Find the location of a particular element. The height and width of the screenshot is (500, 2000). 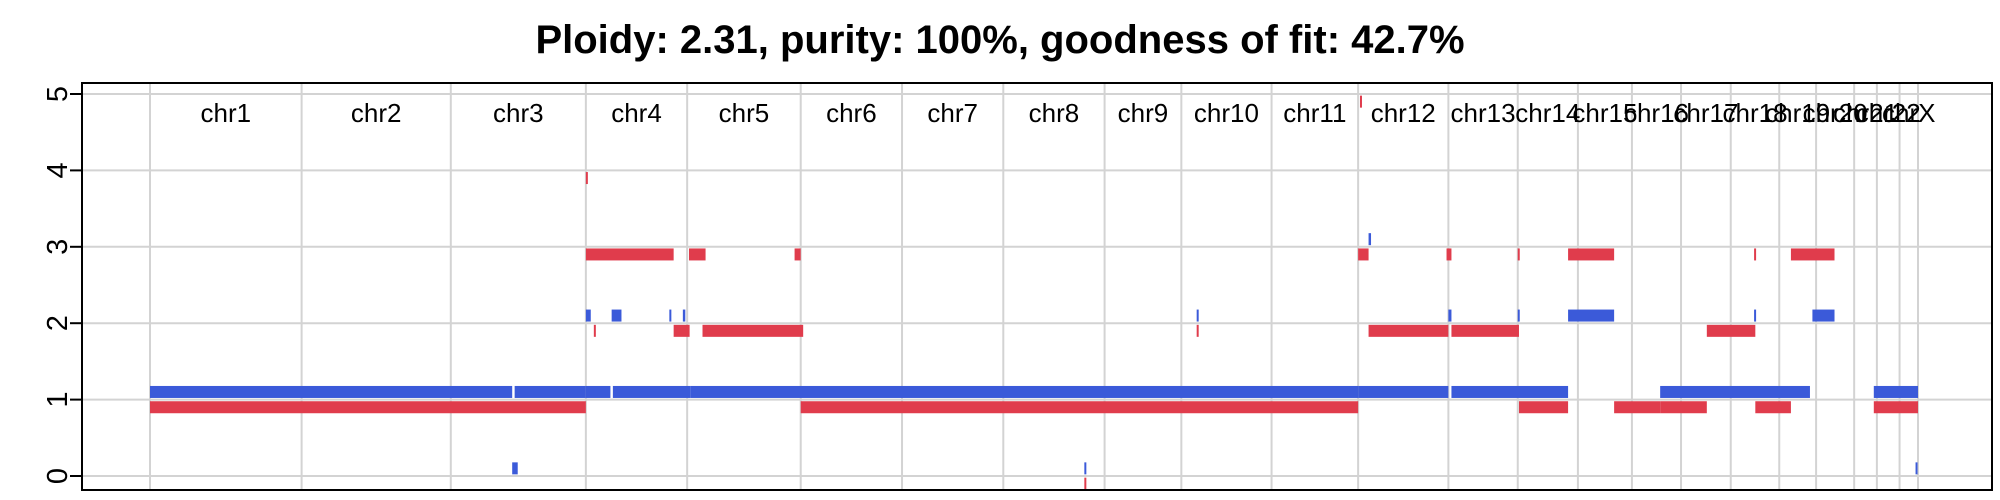

chromosome-label: chr11 is located at coordinates (1314, 113).